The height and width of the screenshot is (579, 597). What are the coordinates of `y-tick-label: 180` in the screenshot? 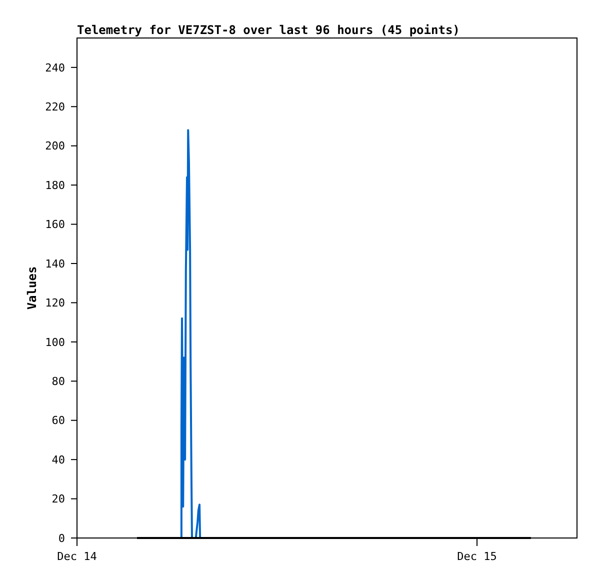 It's located at (55, 185).